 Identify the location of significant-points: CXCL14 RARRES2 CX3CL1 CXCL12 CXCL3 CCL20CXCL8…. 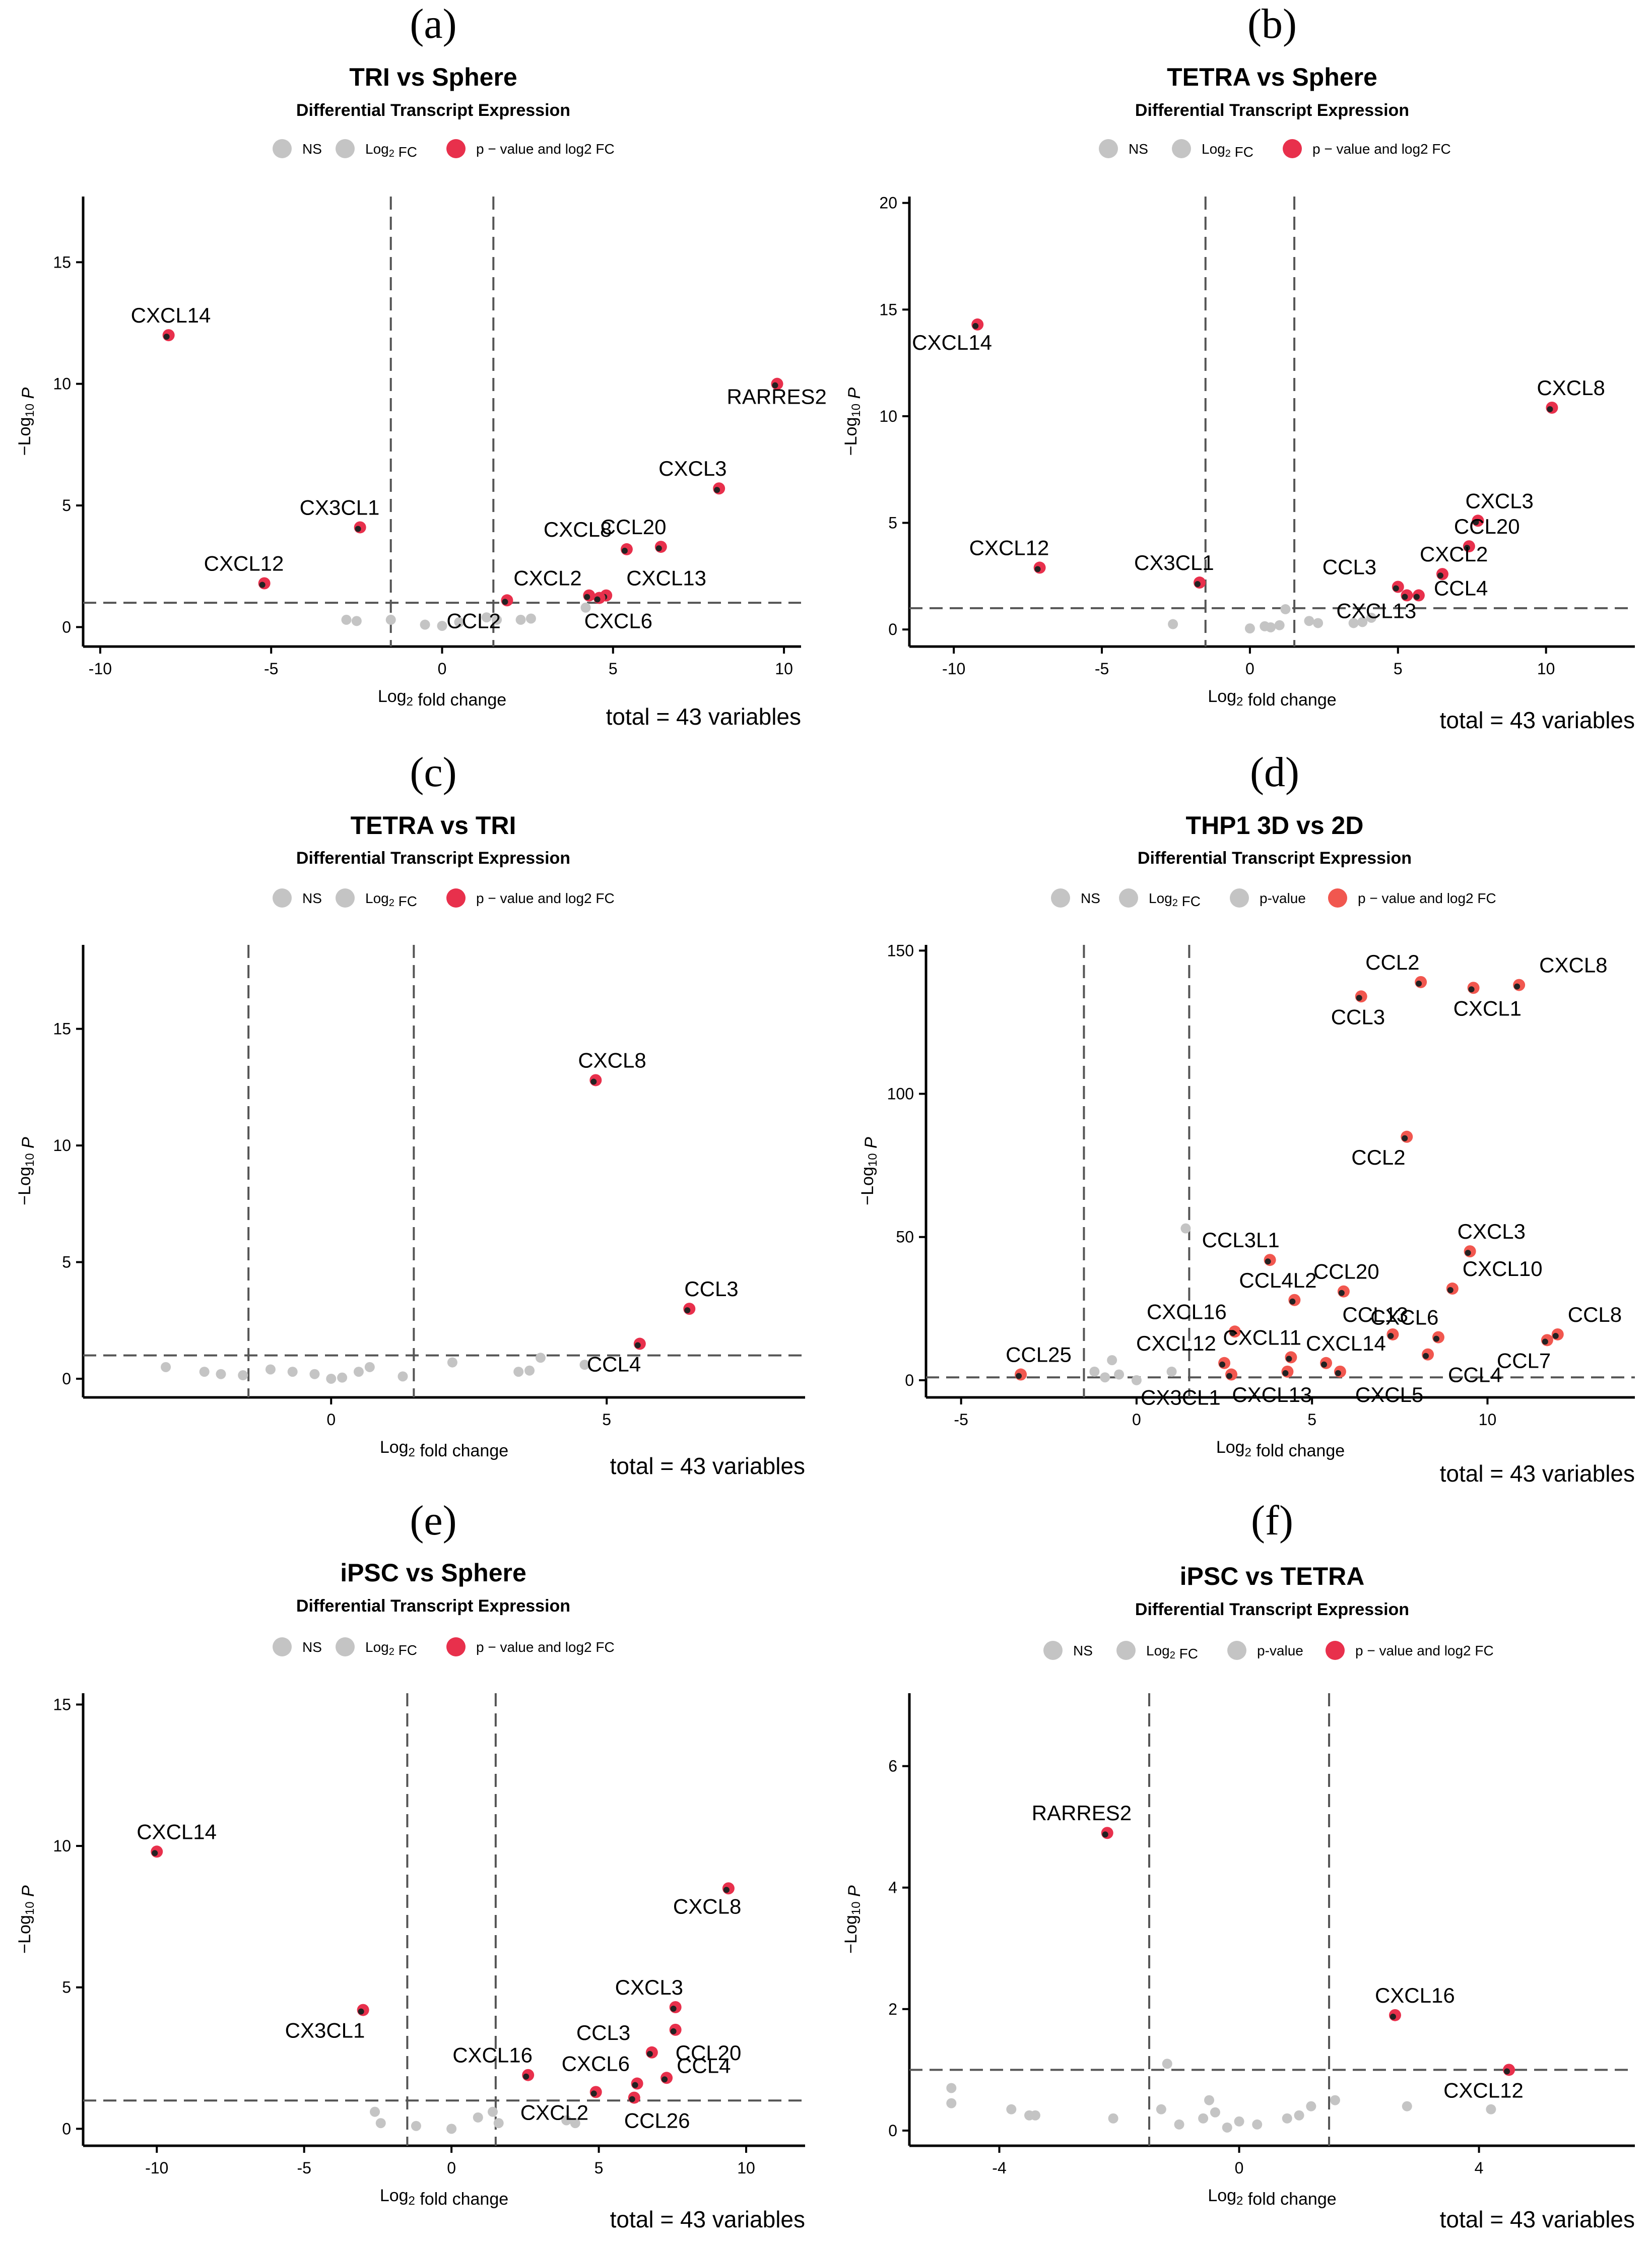
(479, 467).